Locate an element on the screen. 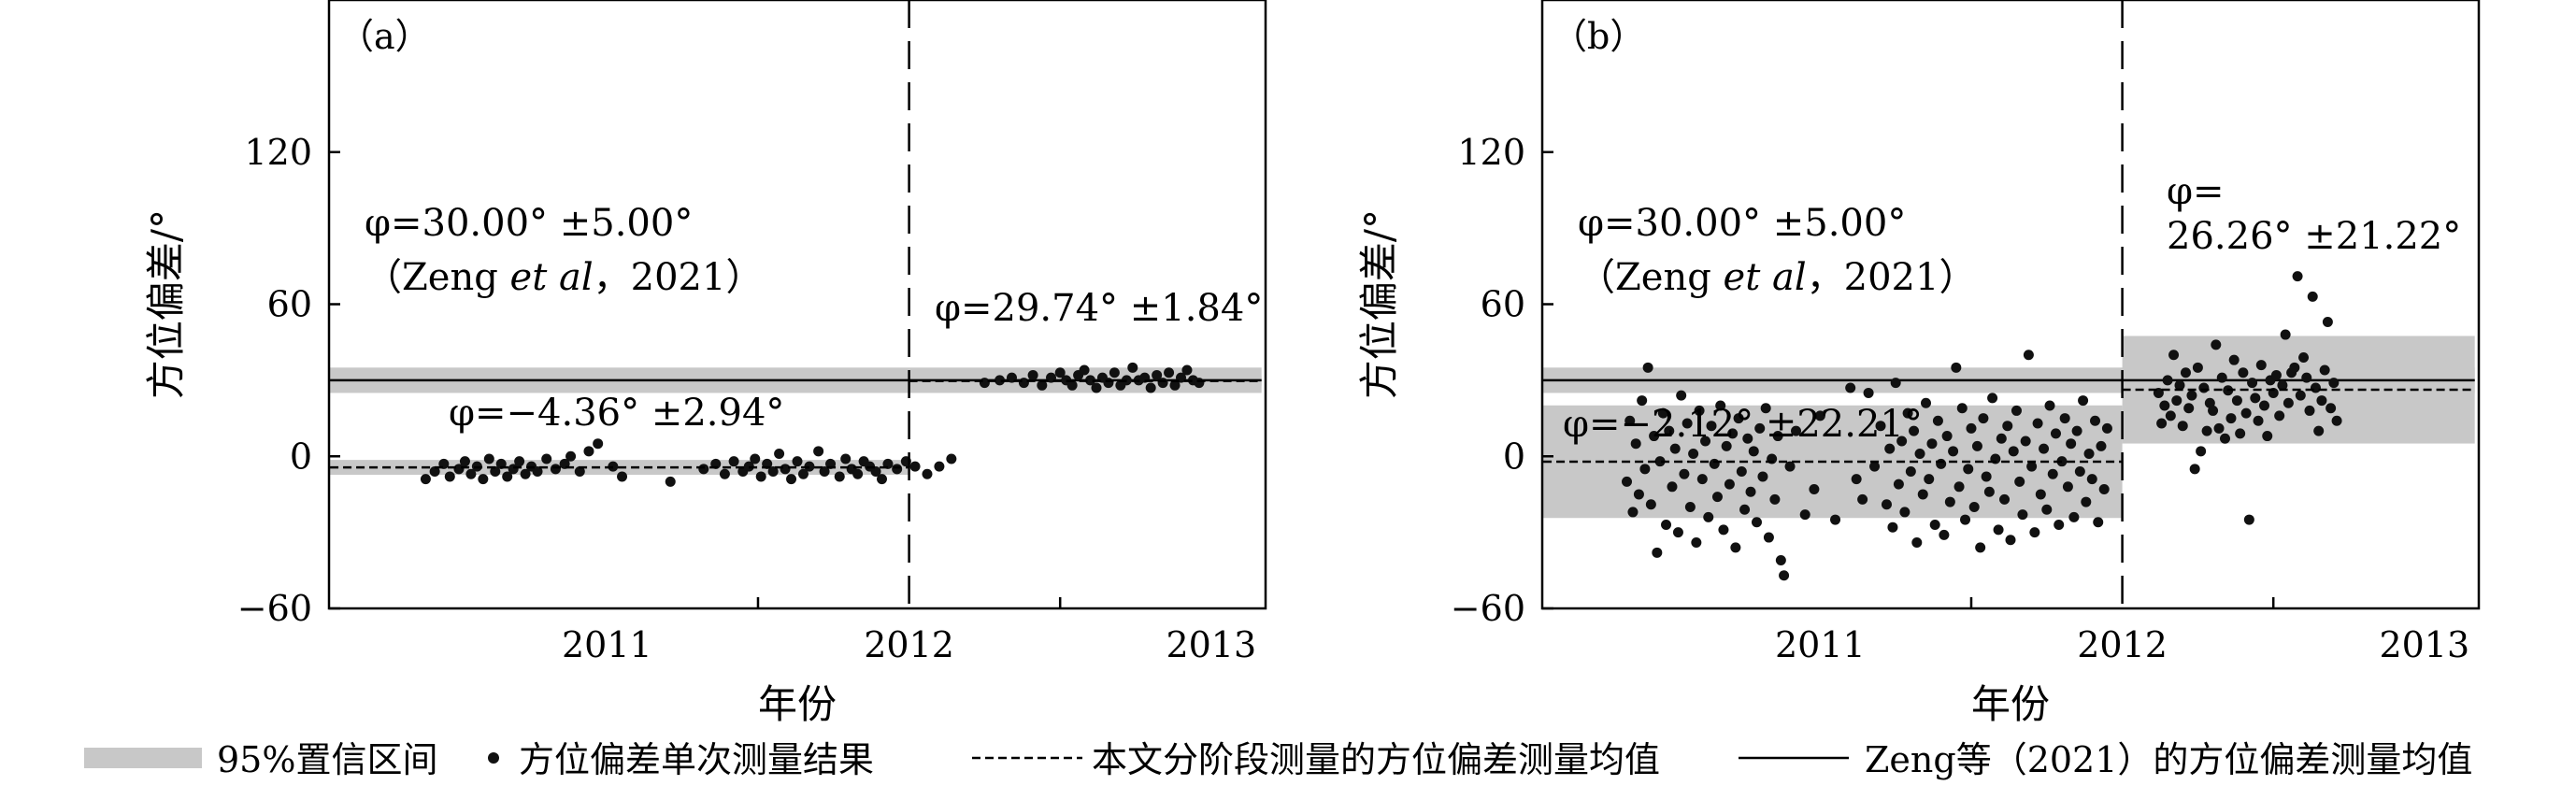  y-tick-label: 120 is located at coordinates (1491, 152).